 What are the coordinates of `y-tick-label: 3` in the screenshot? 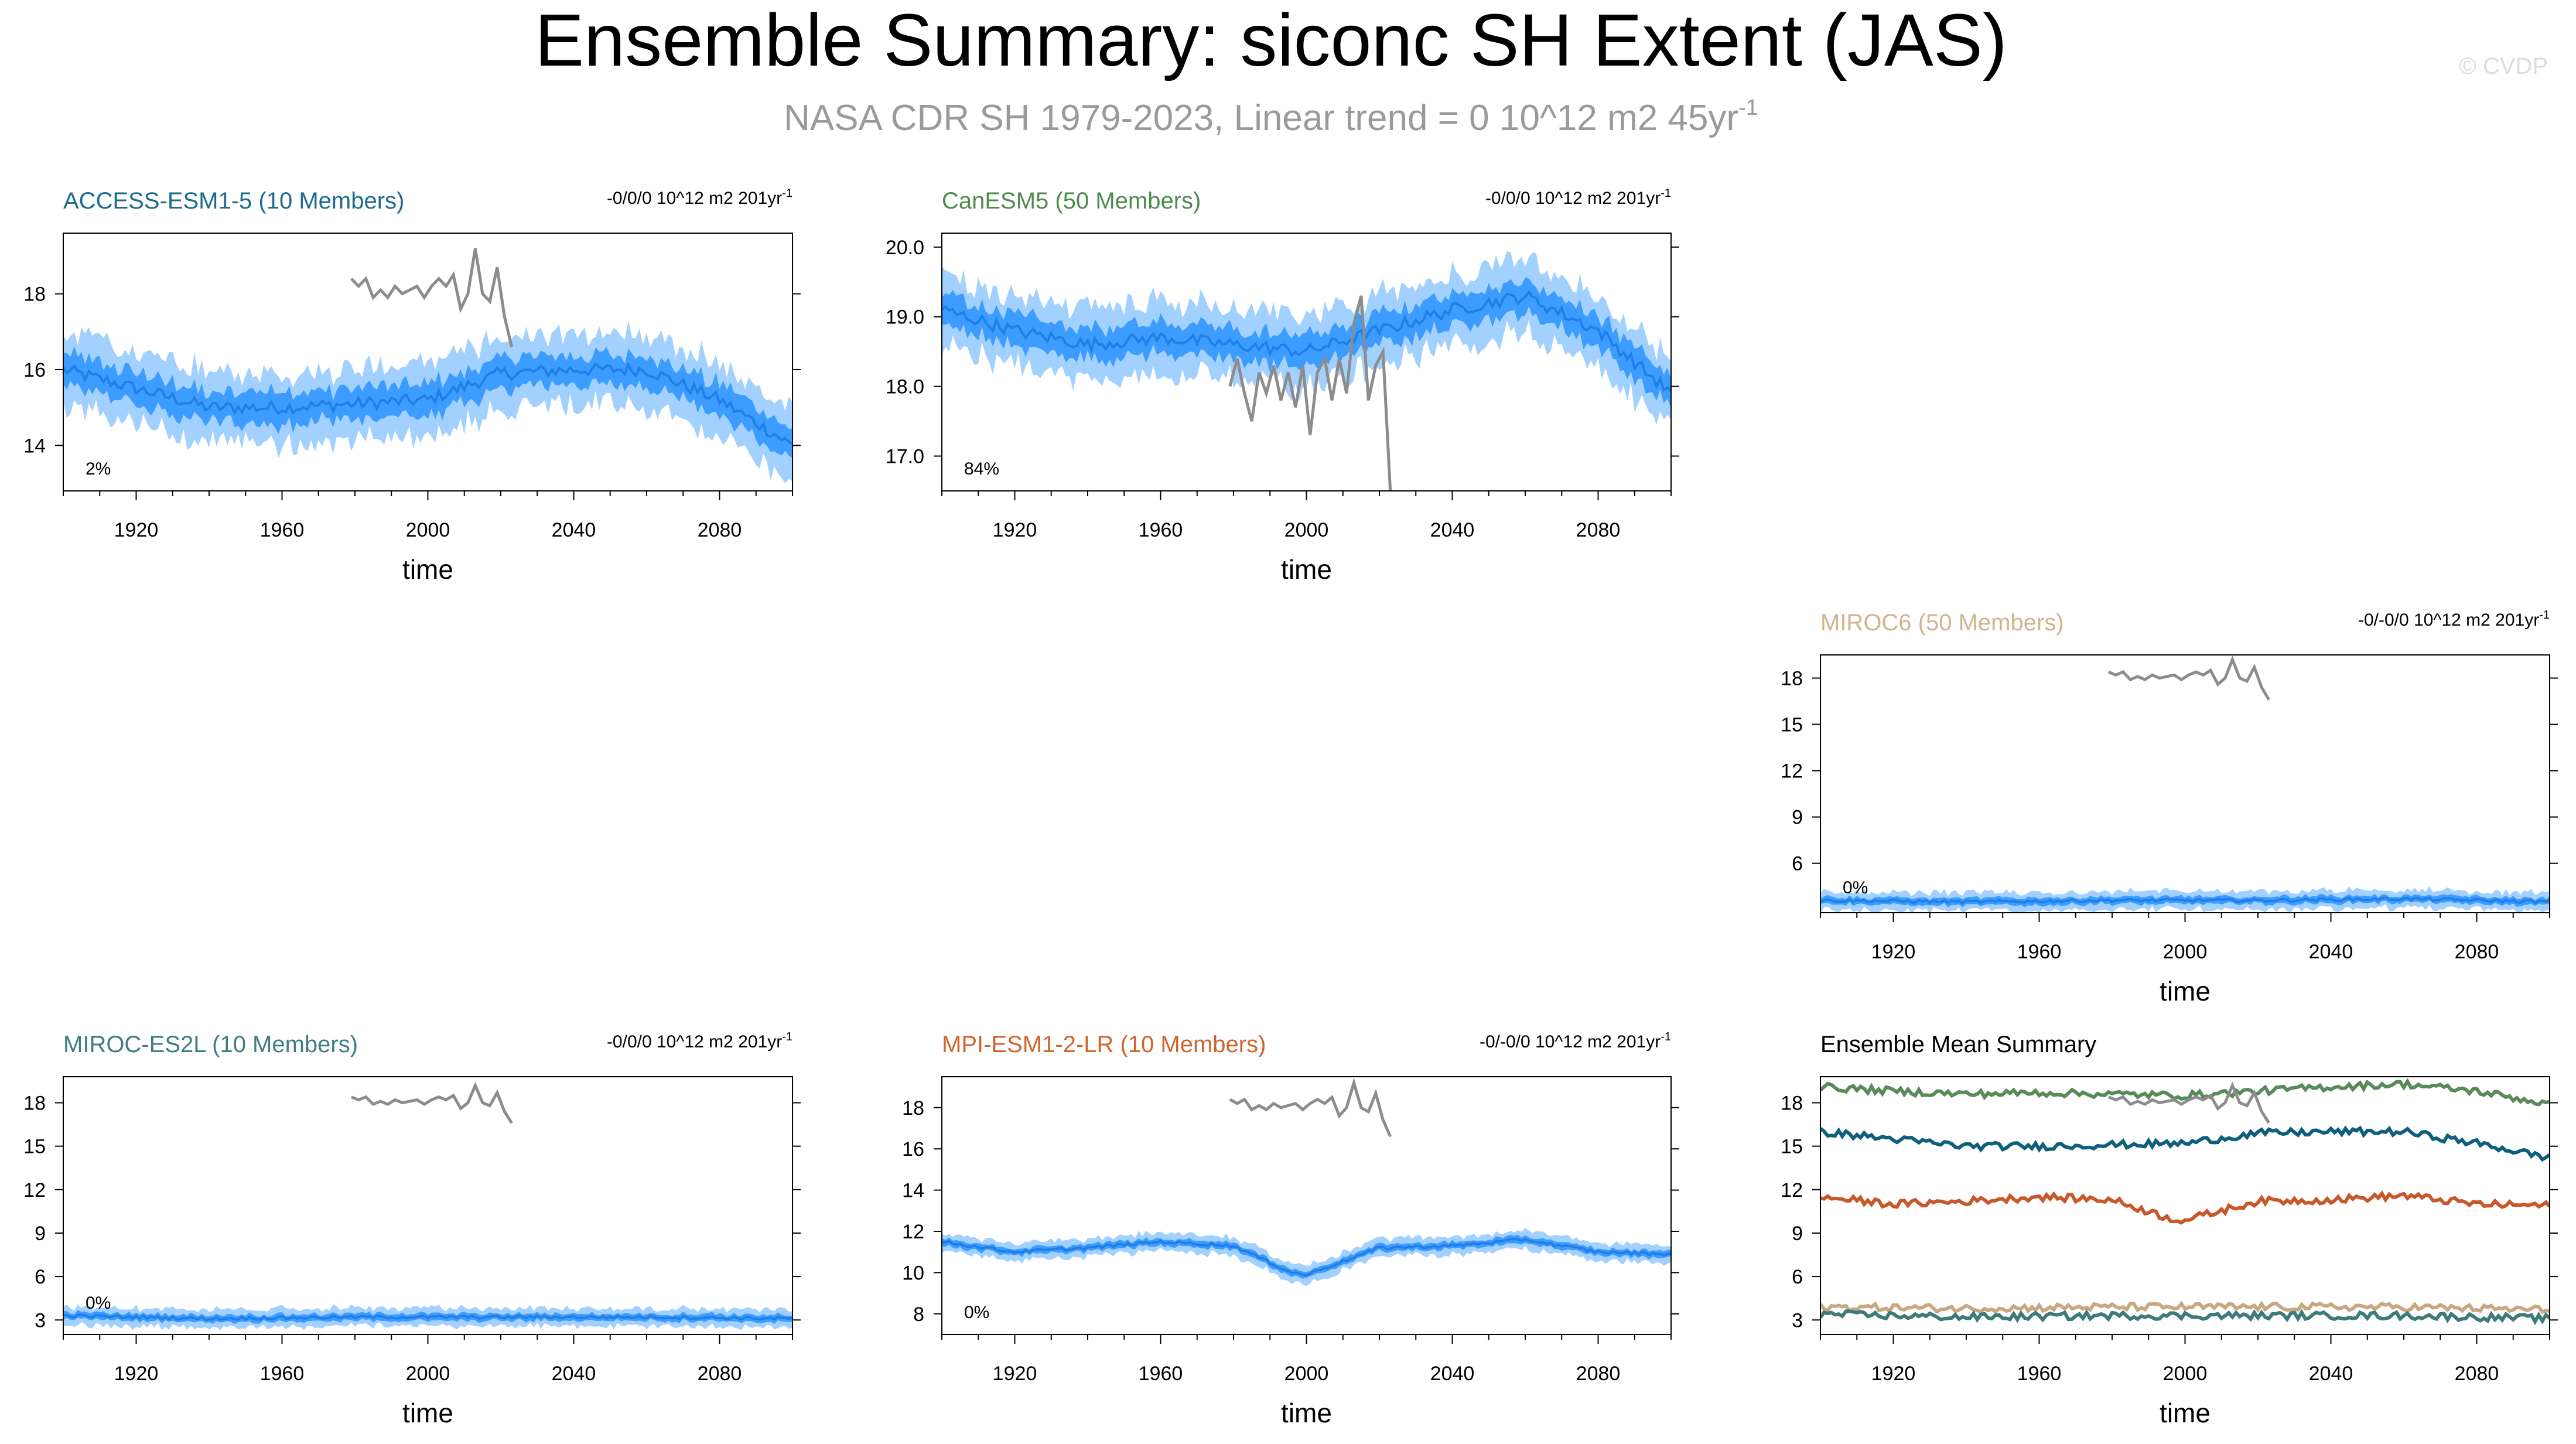 It's located at (41, 1321).